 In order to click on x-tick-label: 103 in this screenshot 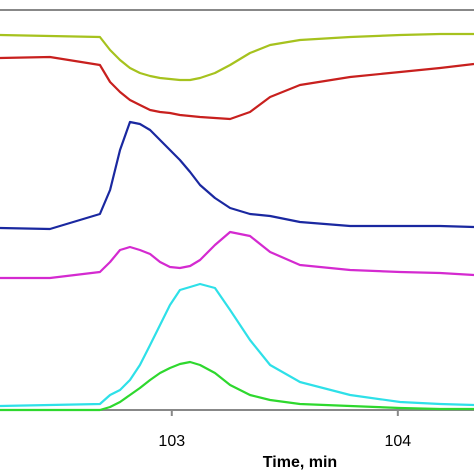, I will do `click(171, 441)`.